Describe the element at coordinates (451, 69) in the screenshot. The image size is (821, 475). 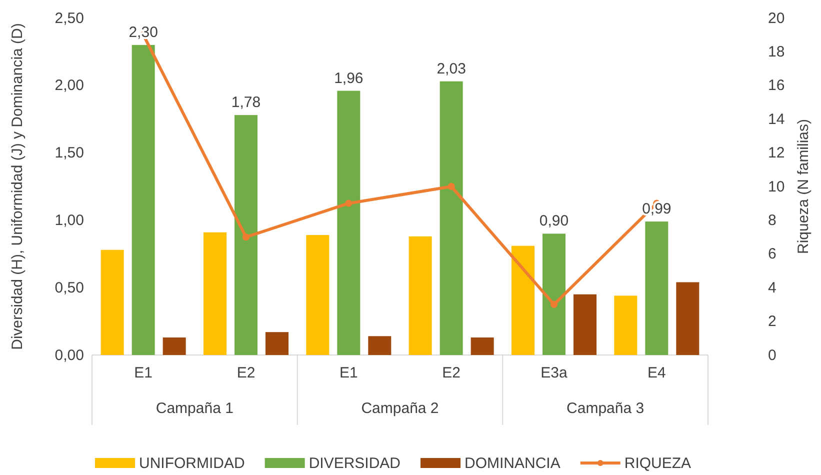
I see `data-label: 2,03` at that location.